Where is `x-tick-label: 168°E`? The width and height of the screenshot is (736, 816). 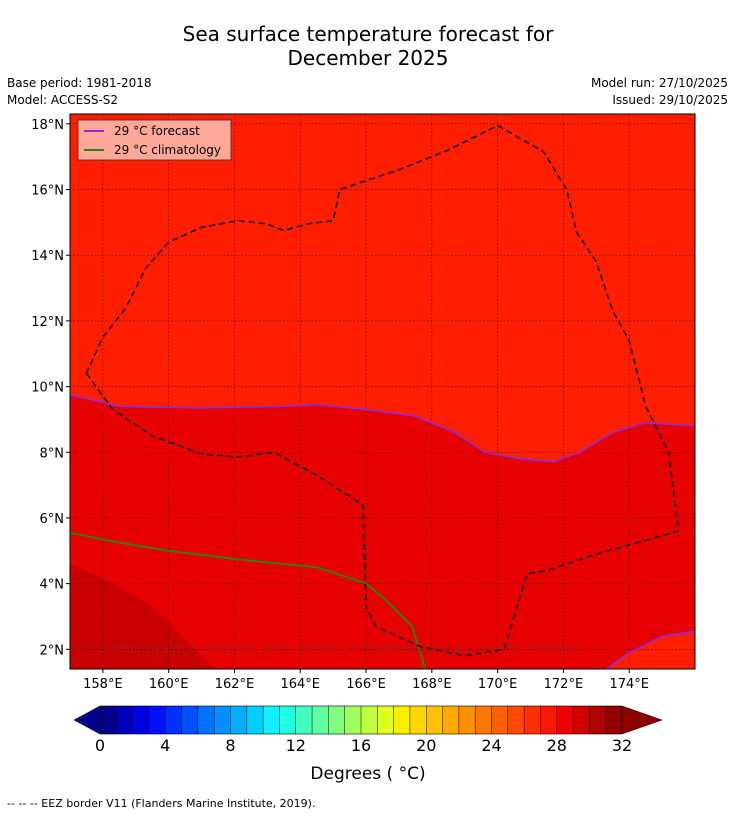
x-tick-label: 168°E is located at coordinates (432, 684).